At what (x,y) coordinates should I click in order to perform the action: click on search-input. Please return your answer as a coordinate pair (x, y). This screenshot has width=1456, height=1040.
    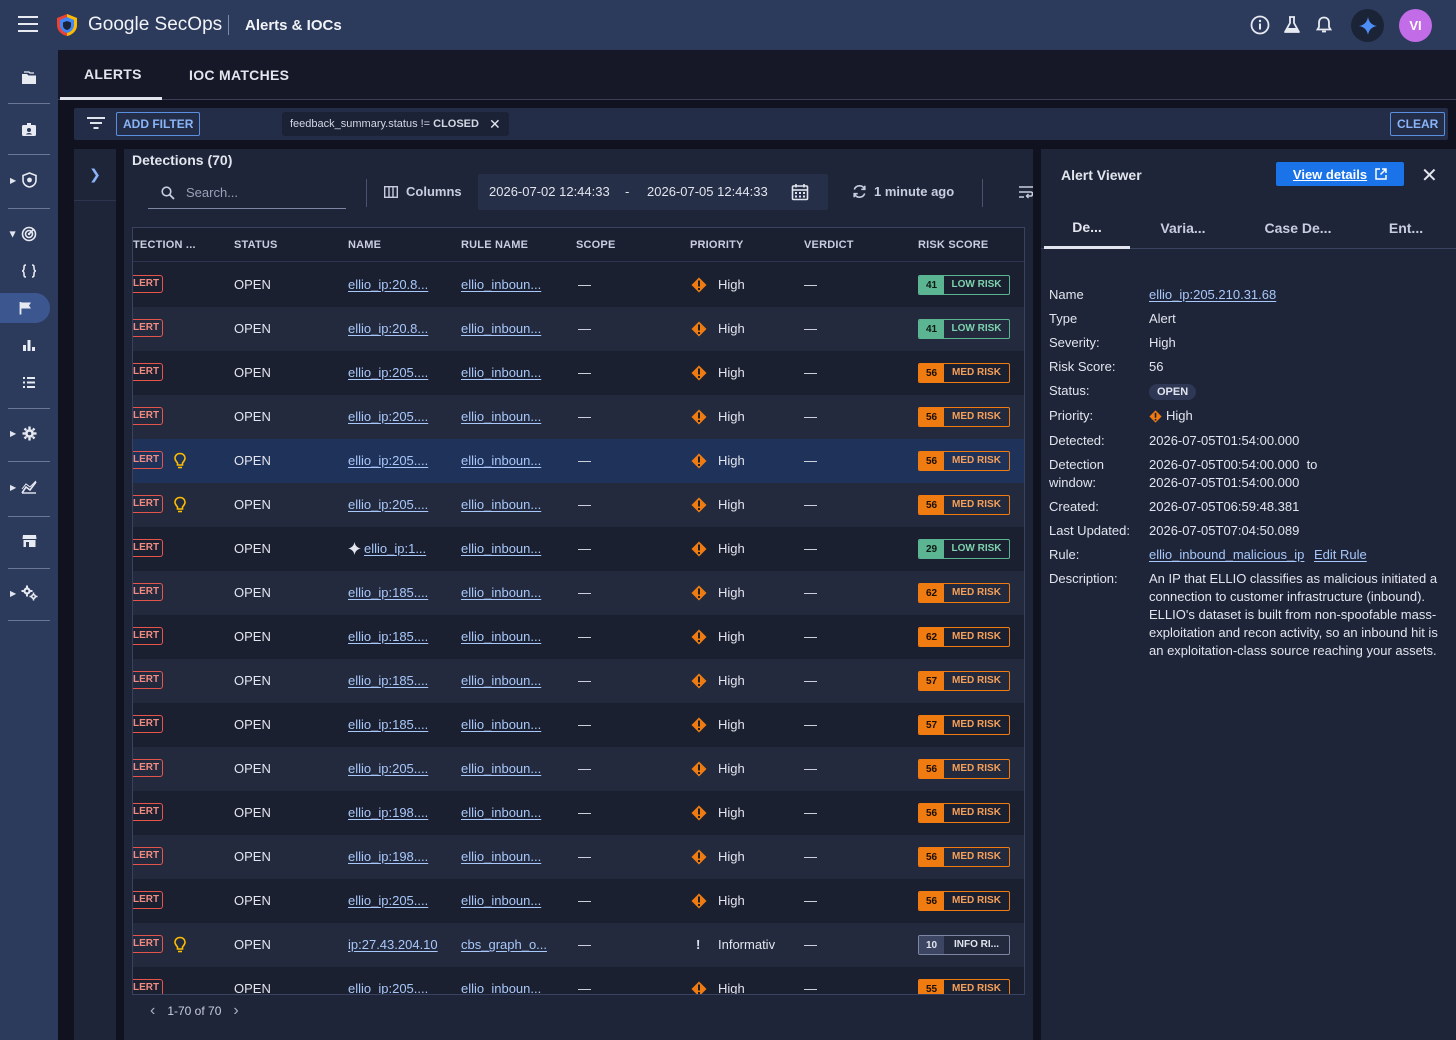
    Looking at the image, I should click on (261, 192).